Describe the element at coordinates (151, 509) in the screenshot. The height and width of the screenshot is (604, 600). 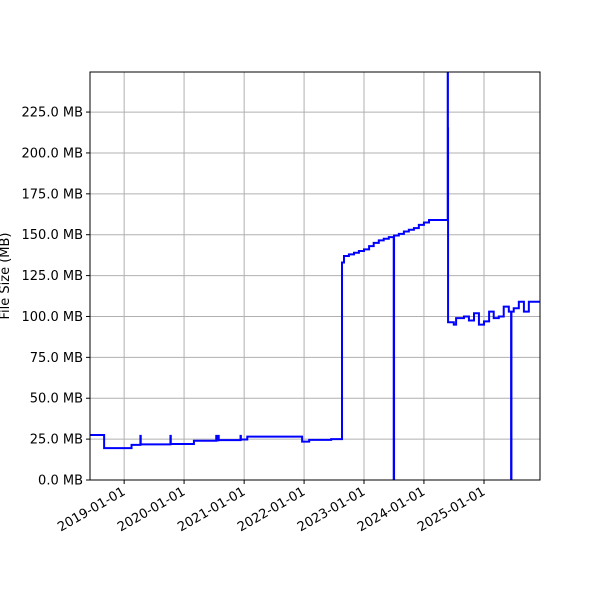
I see `x-tick-label: 2020-01-01` at that location.